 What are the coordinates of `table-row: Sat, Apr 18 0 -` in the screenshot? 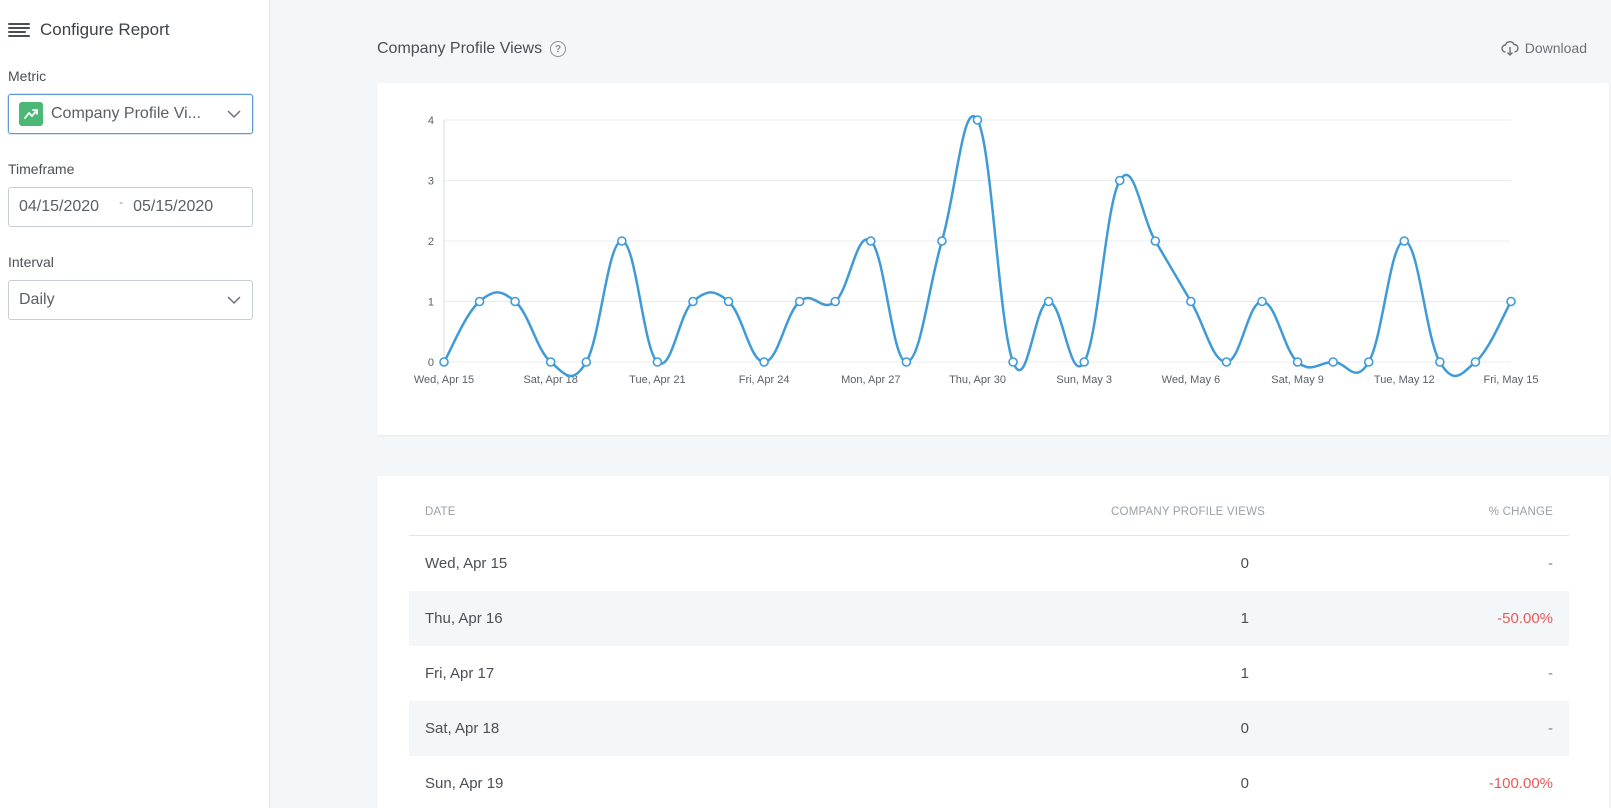 It's located at (989, 728).